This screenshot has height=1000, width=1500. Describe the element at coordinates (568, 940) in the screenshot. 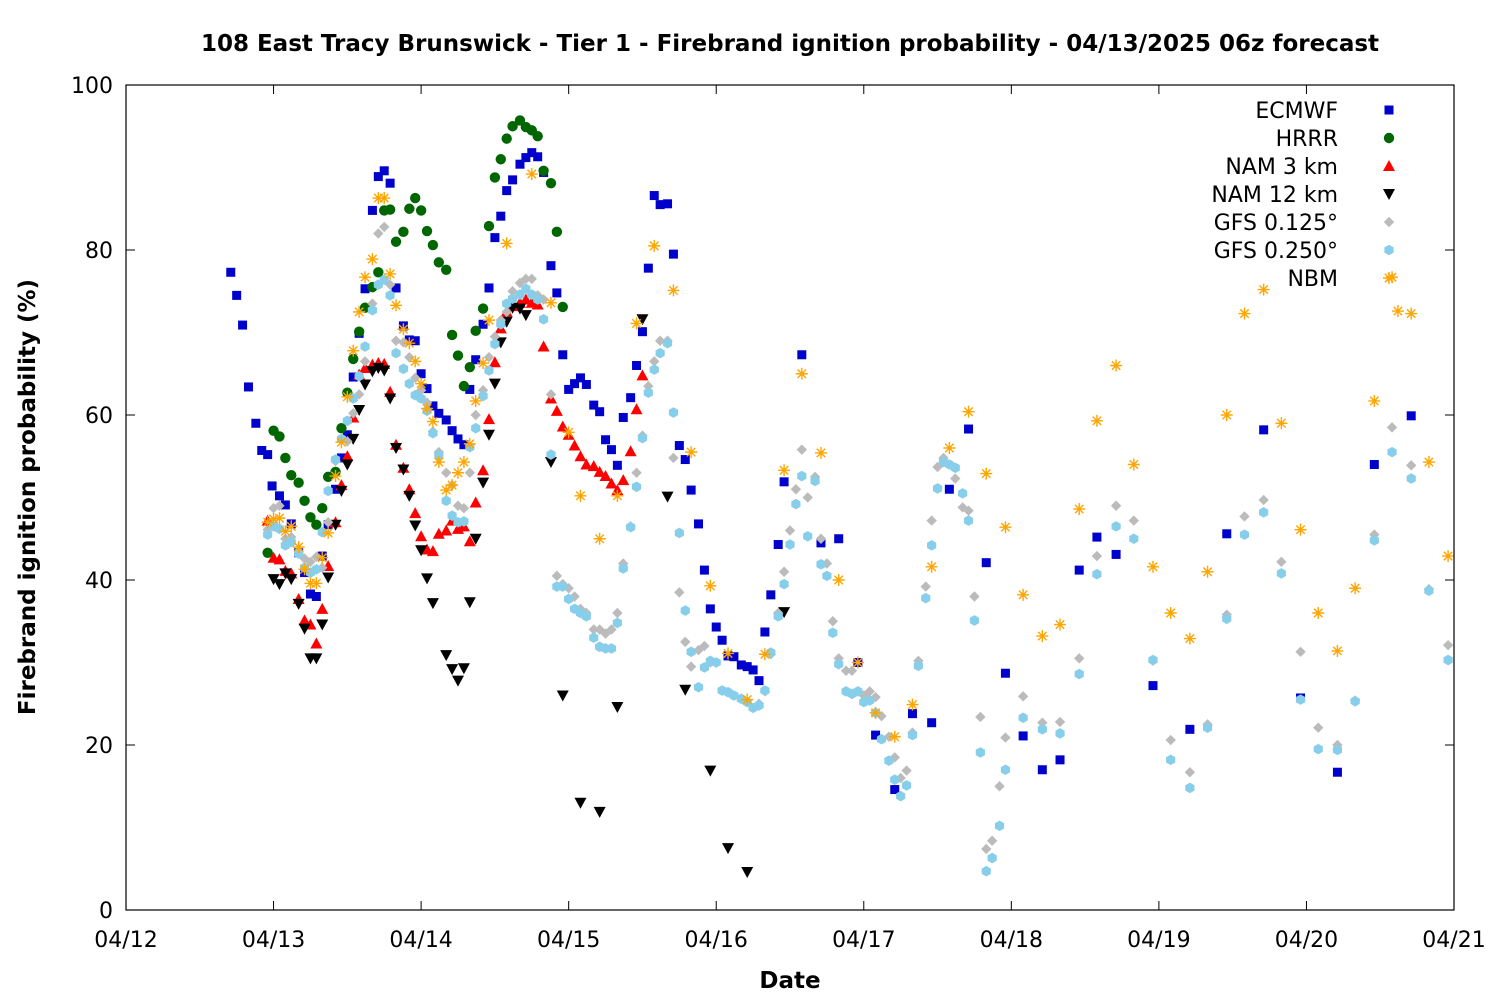

I see `x-tick-label: 04/15` at that location.